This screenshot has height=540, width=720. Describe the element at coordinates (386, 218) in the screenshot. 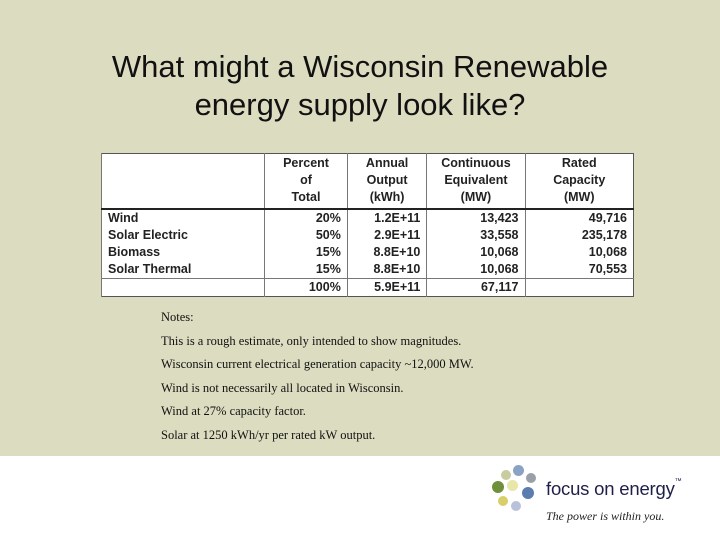

I see `output-cell: 1.2E+11` at that location.